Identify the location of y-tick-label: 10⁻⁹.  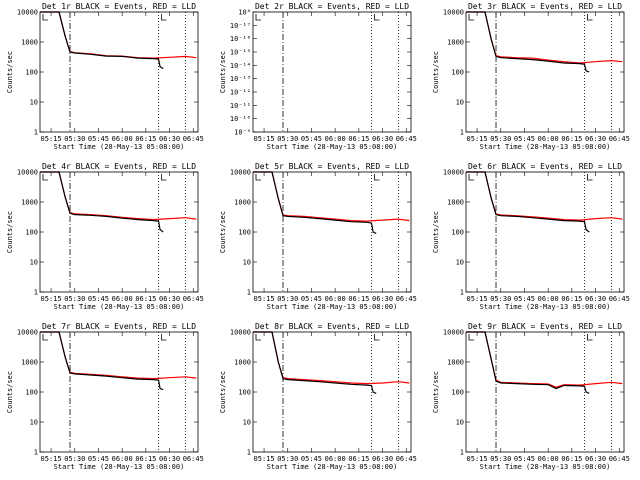
(242, 133).